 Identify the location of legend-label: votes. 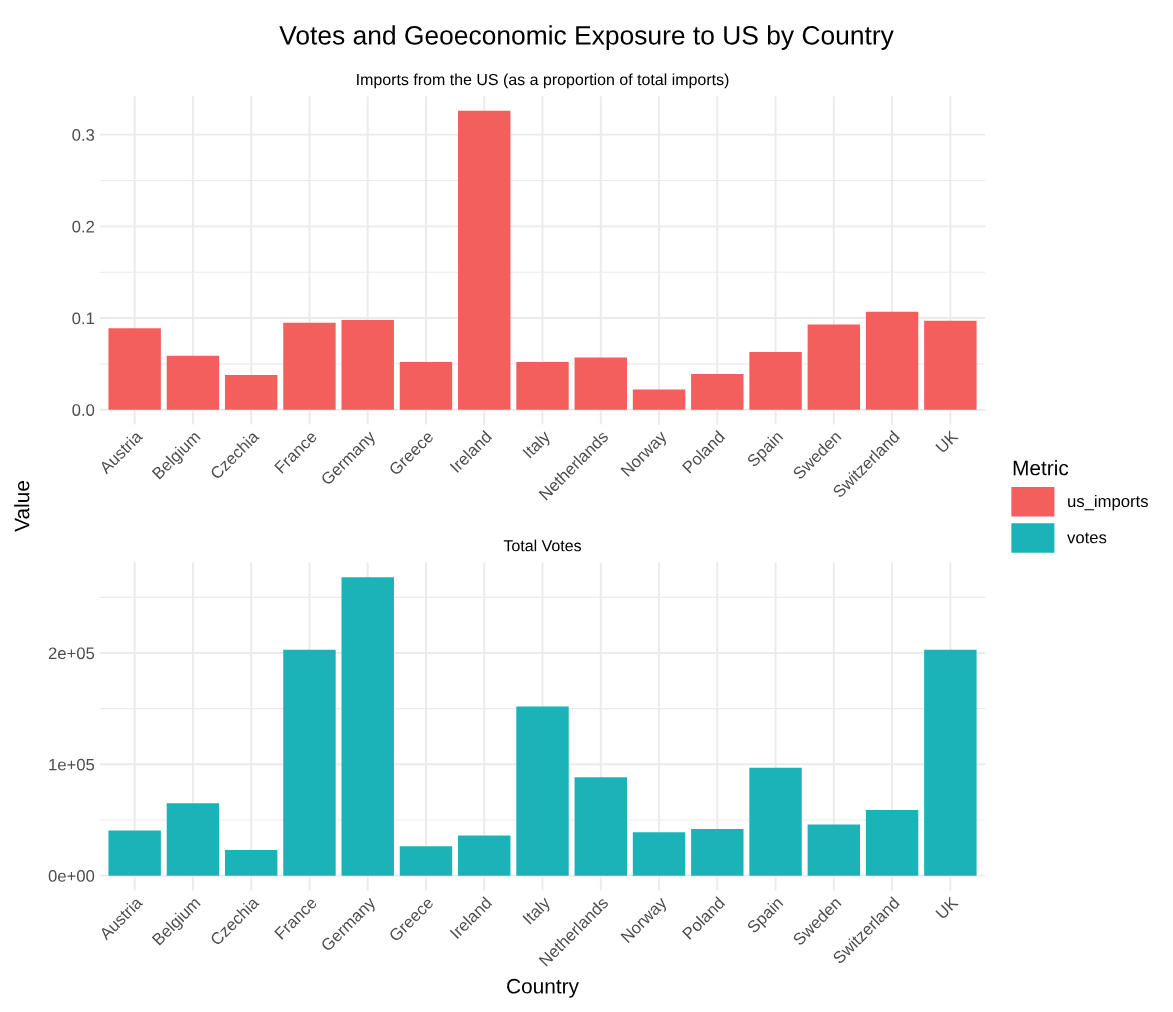
(1087, 538).